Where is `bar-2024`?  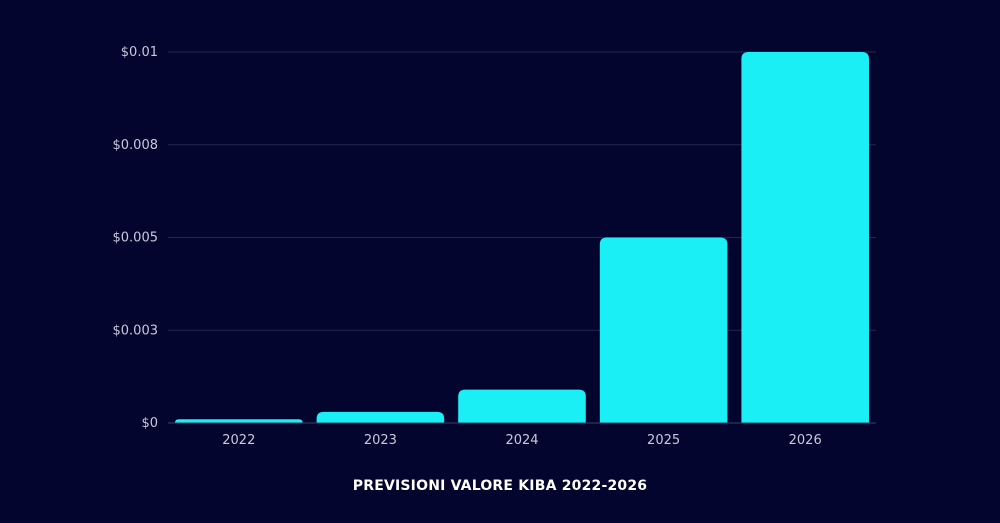 bar-2024 is located at coordinates (522, 406).